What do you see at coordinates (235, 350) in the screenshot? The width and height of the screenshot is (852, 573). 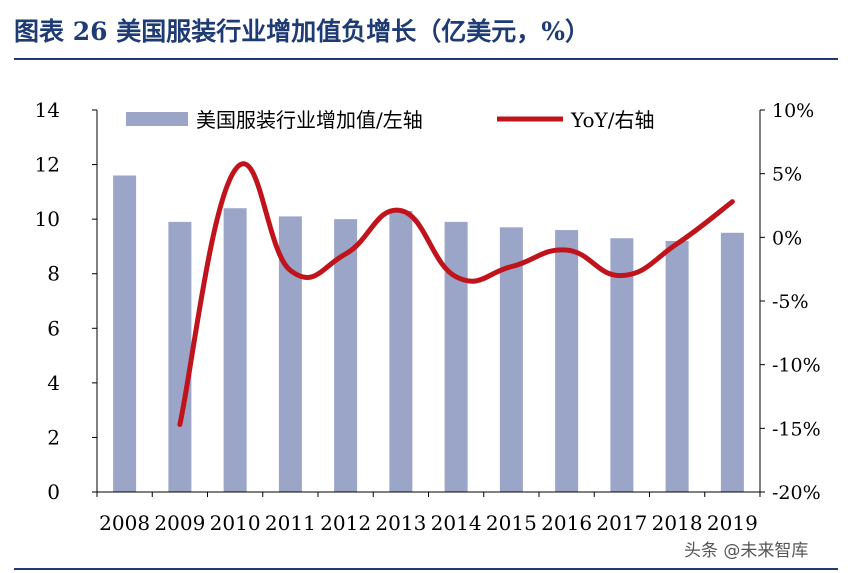 I see `bar-2010` at bounding box center [235, 350].